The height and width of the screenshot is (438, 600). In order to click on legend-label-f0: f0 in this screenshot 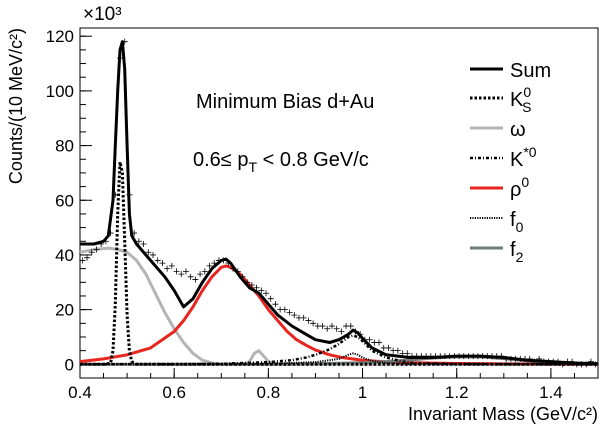, I will do `click(517, 222)`.